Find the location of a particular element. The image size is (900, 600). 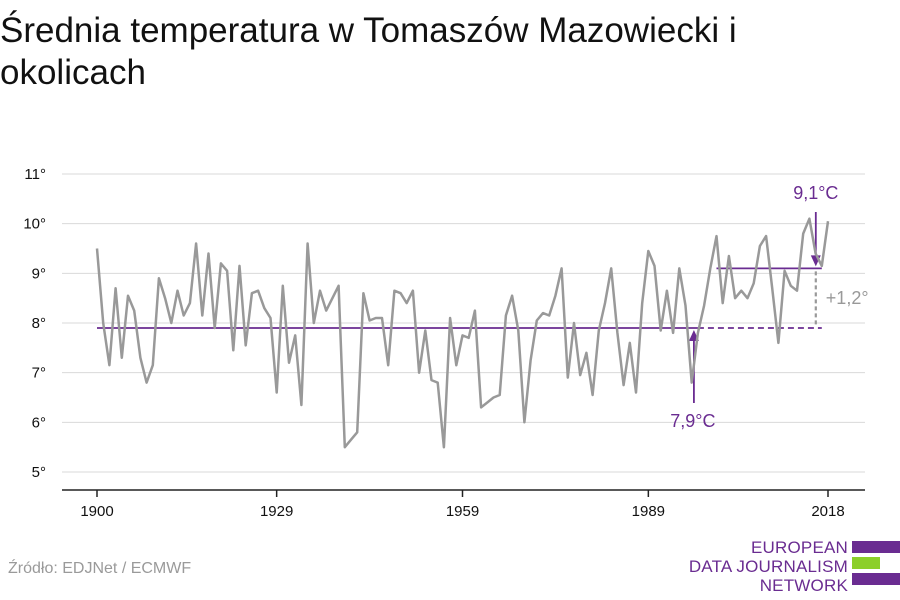

x-tick-label-1959: 1959 is located at coordinates (462, 511).